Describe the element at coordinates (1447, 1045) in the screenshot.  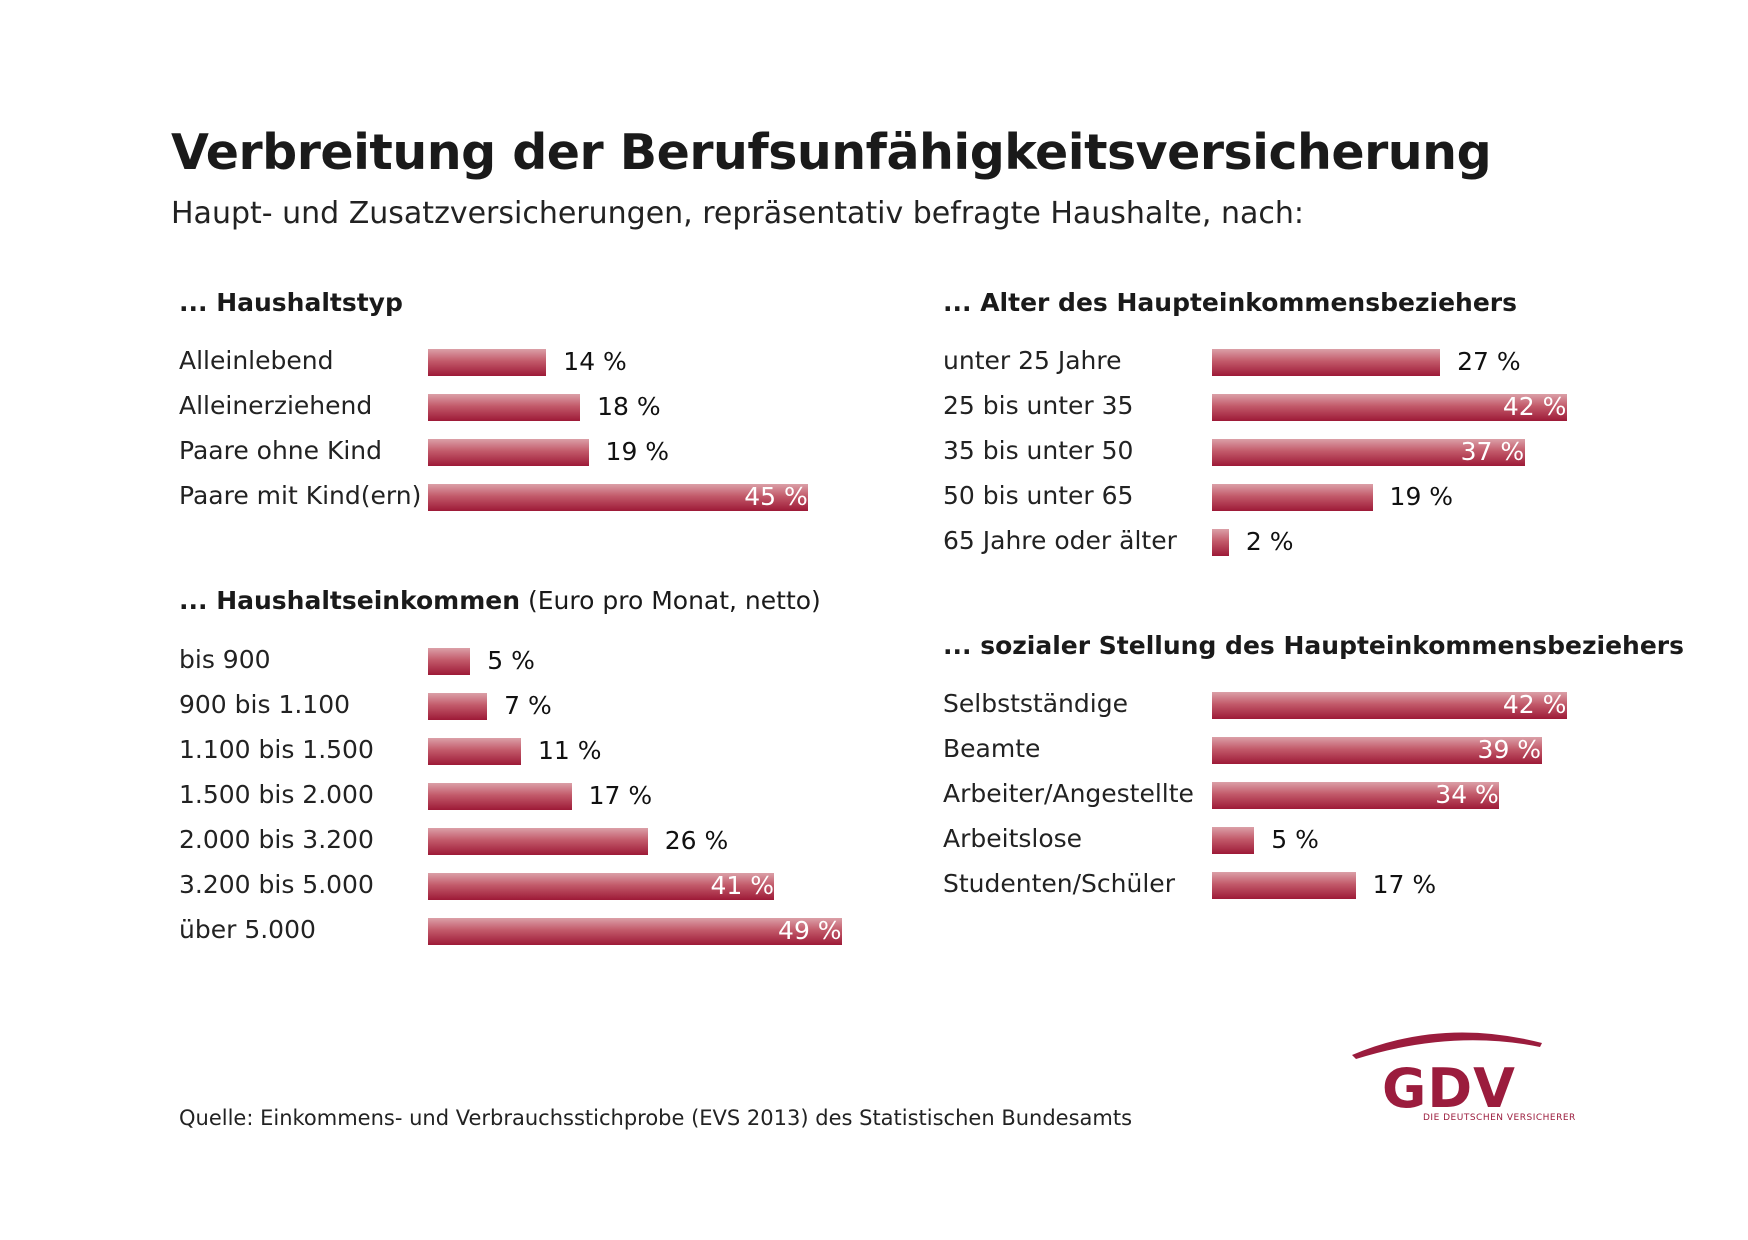
I see `logo-arc-icon` at that location.